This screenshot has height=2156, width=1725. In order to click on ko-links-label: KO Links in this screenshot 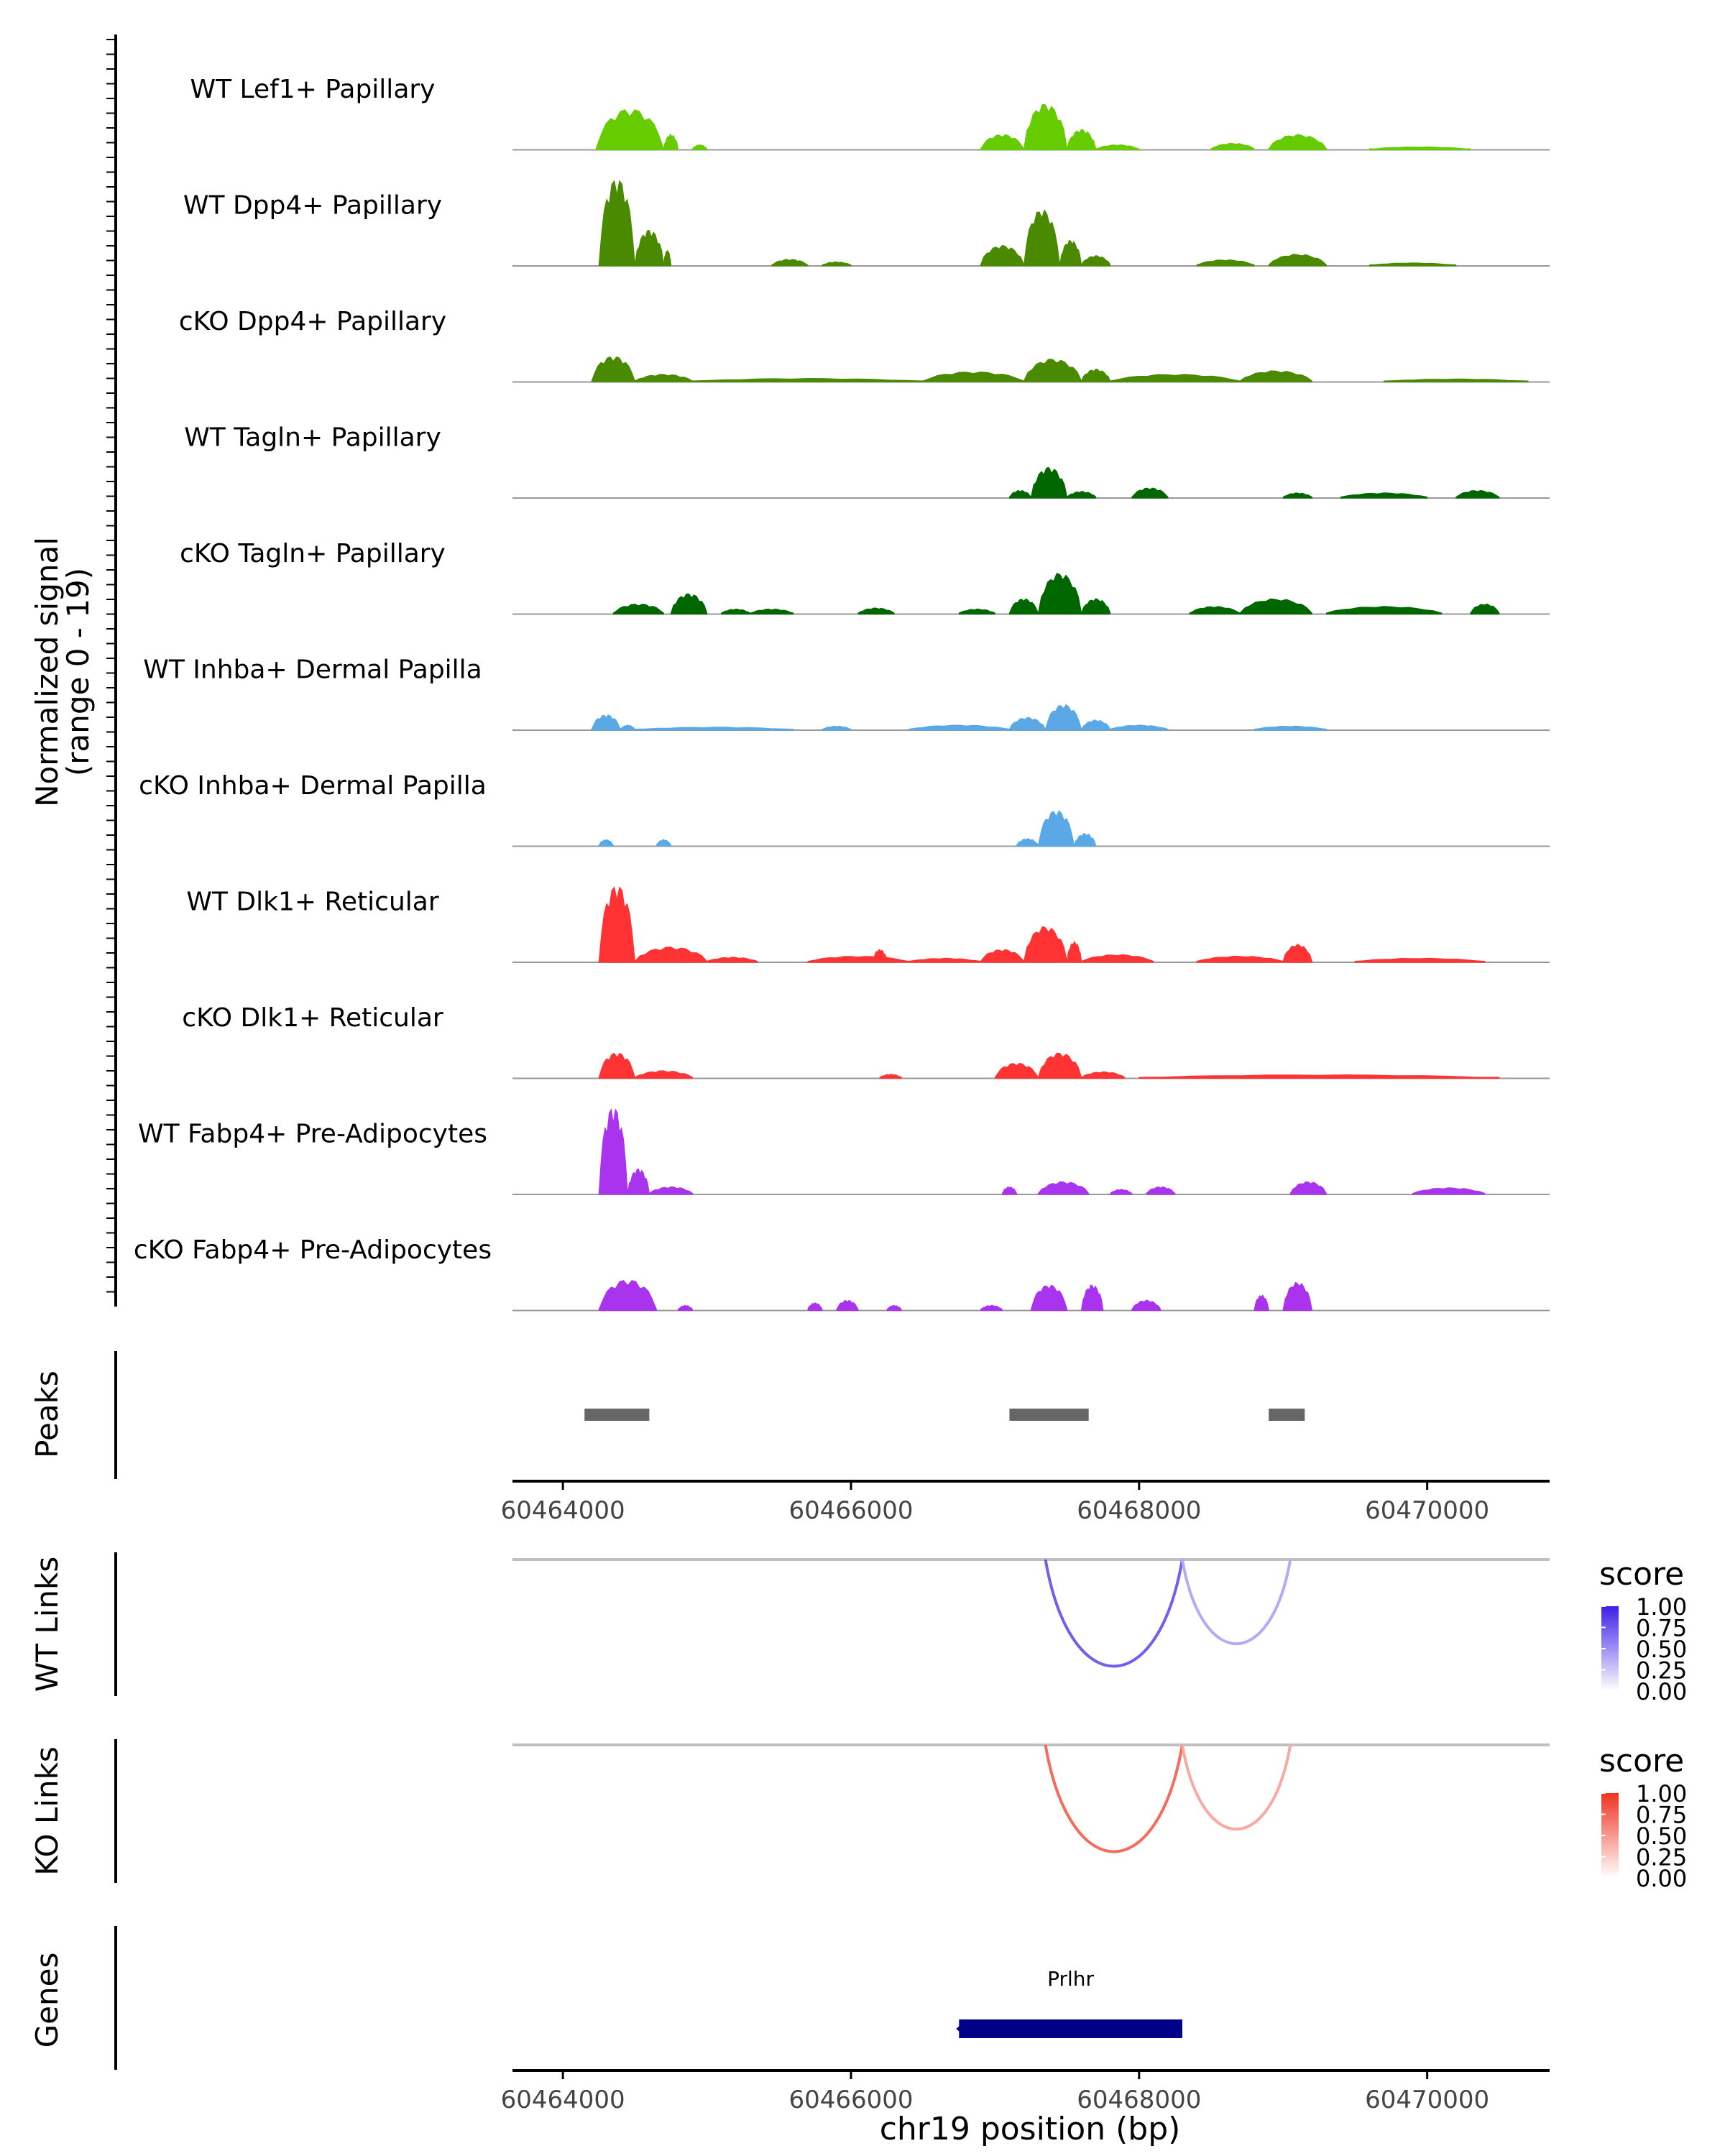, I will do `click(47, 1811)`.